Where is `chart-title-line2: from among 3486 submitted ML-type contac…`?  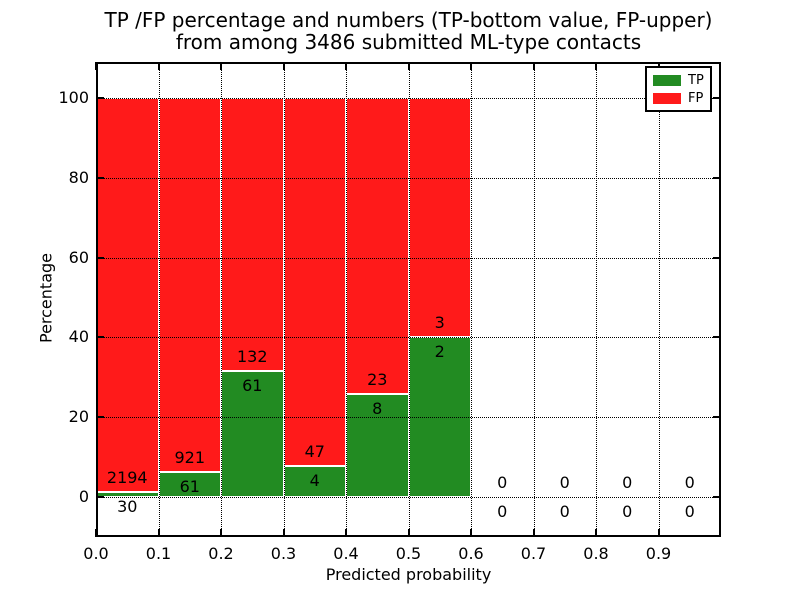
chart-title-line2: from among 3486 submitted ML-type contac… is located at coordinates (408, 42).